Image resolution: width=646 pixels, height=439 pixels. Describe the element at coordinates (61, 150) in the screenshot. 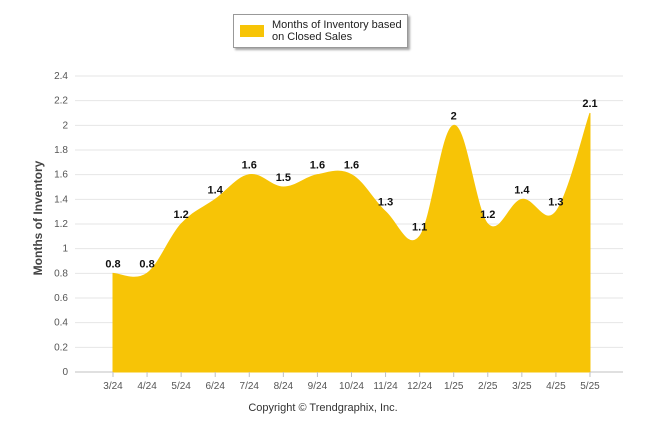

I see `y-tick-label: 1.8` at that location.